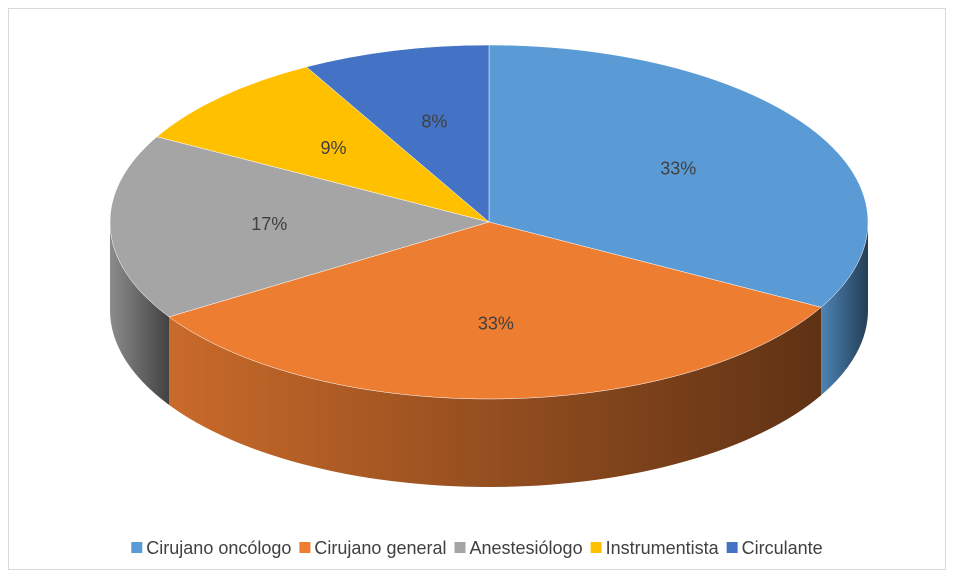 The width and height of the screenshot is (955, 578). I want to click on data-label: 8%, so click(434, 121).